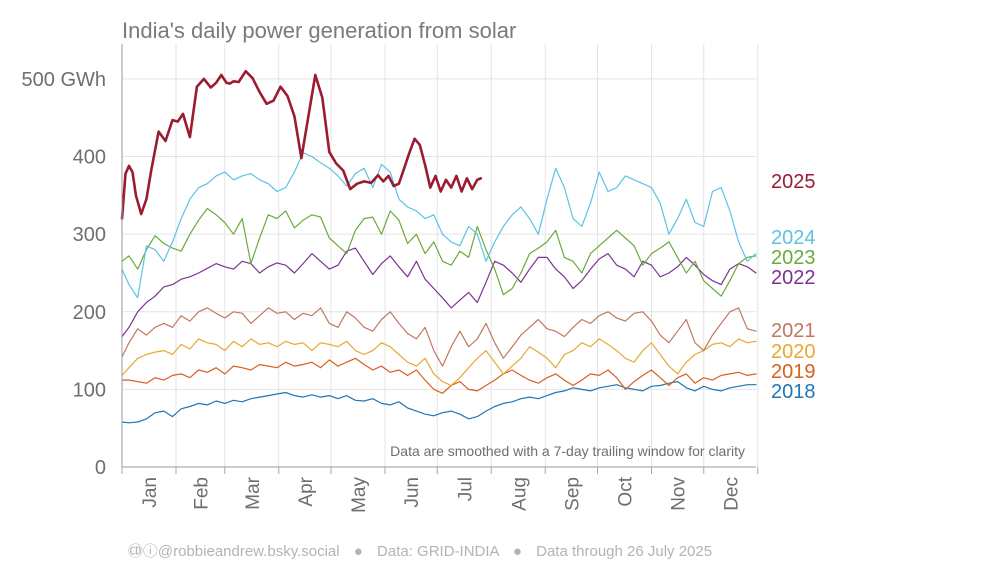 The height and width of the screenshot is (563, 1000). Describe the element at coordinates (412, 492) in the screenshot. I see `x-tick-label: Jun` at that location.